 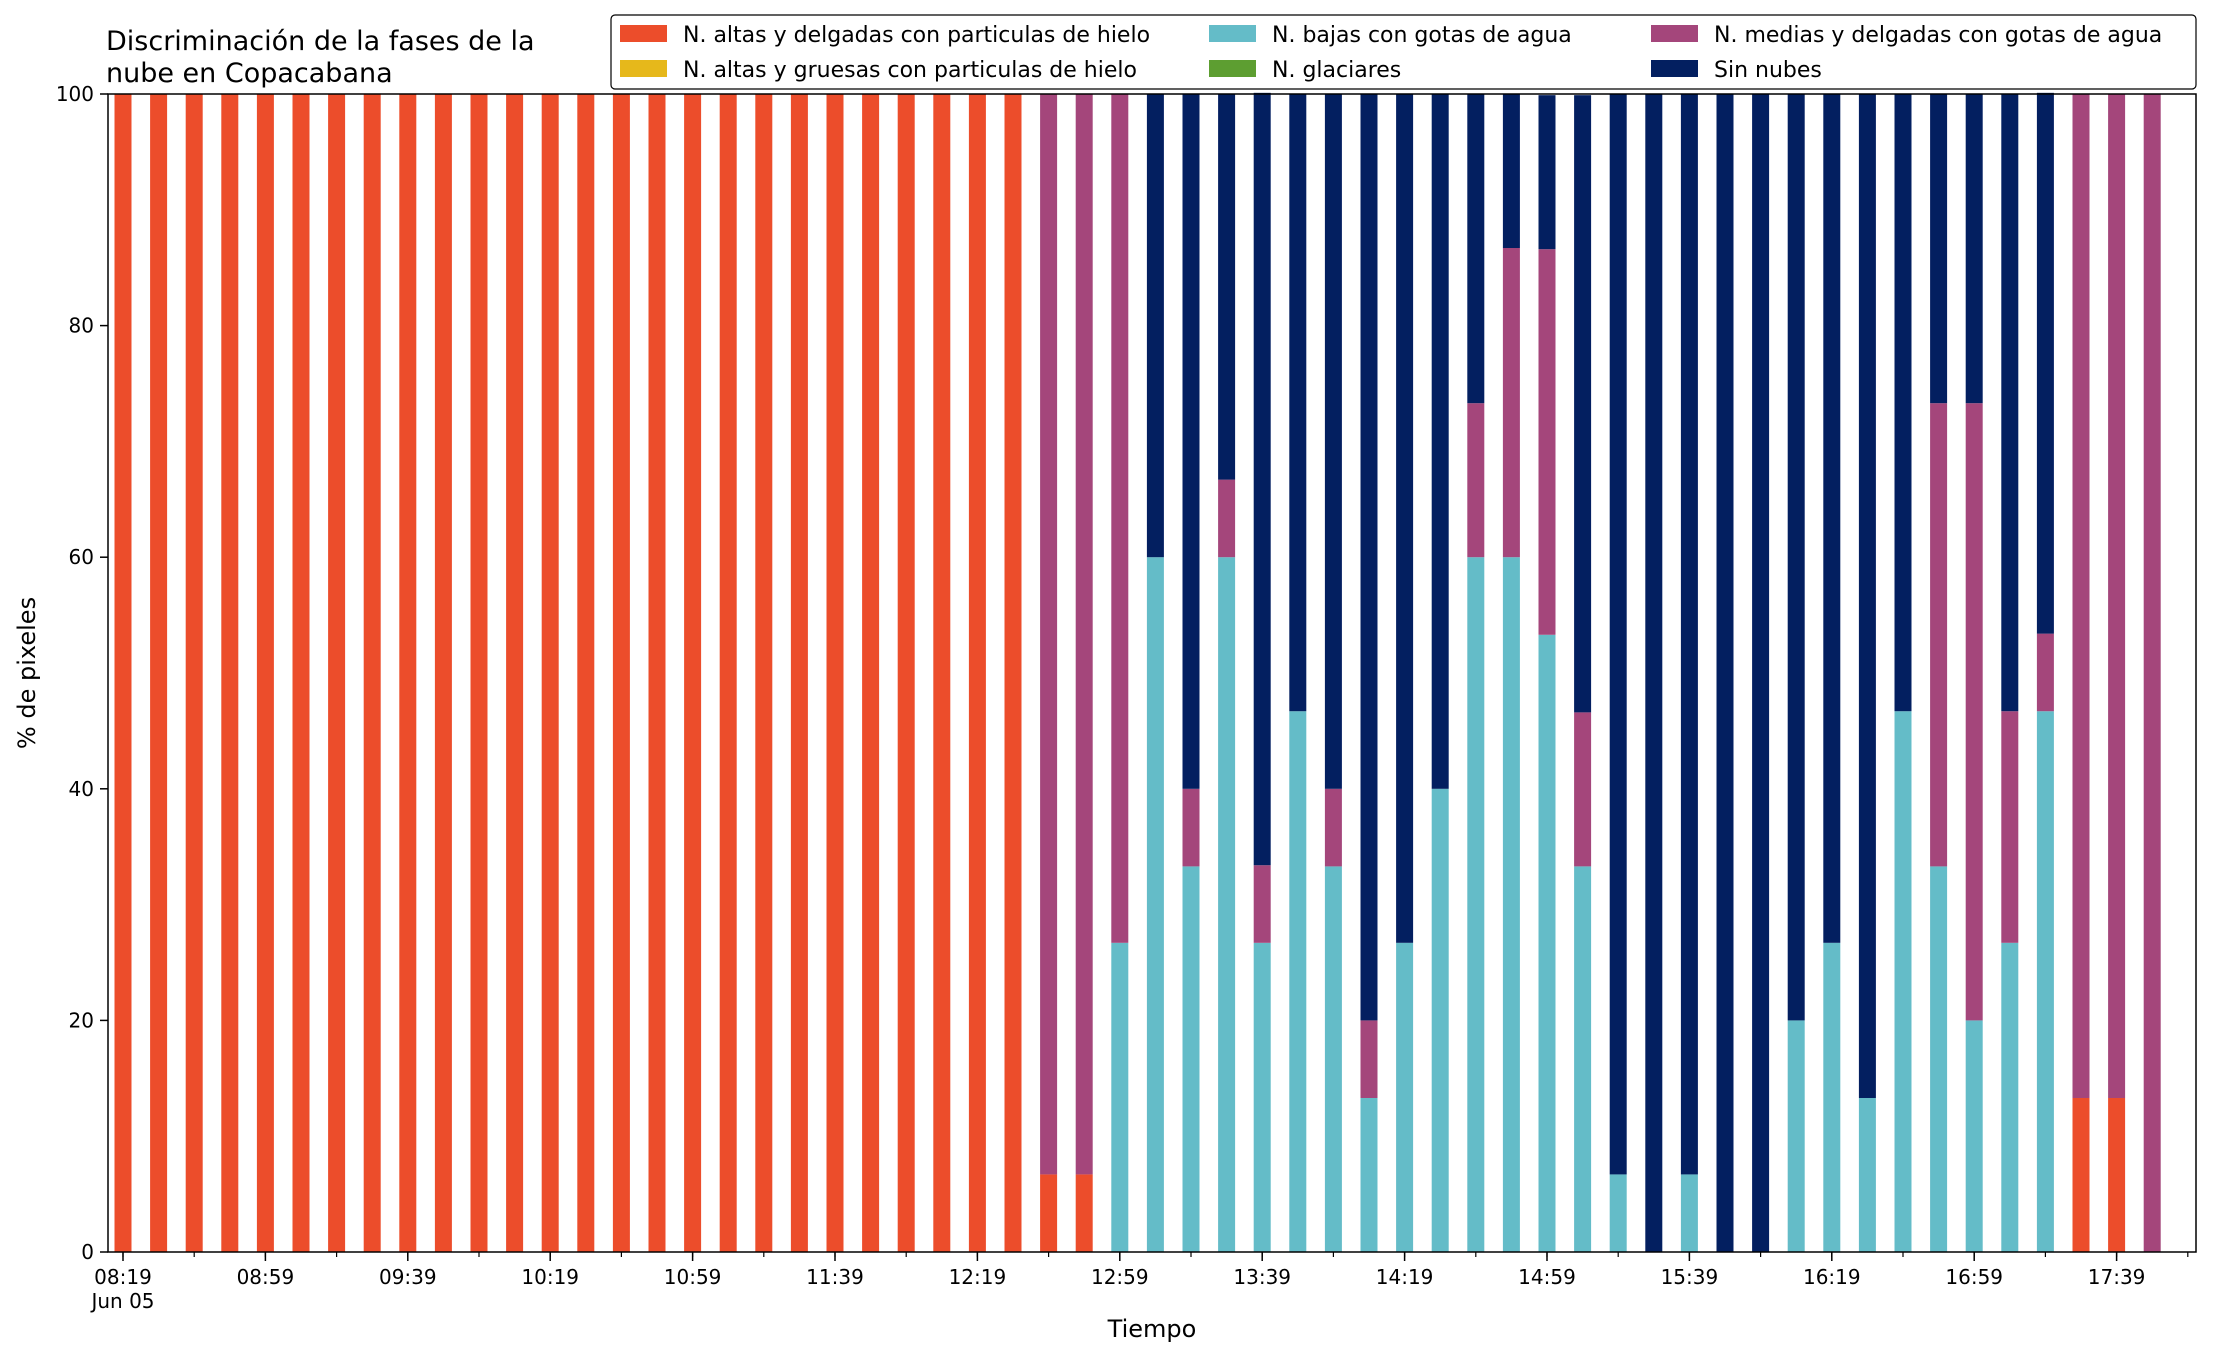 What do you see at coordinates (81, 789) in the screenshot?
I see `y-tick-label: 40` at bounding box center [81, 789].